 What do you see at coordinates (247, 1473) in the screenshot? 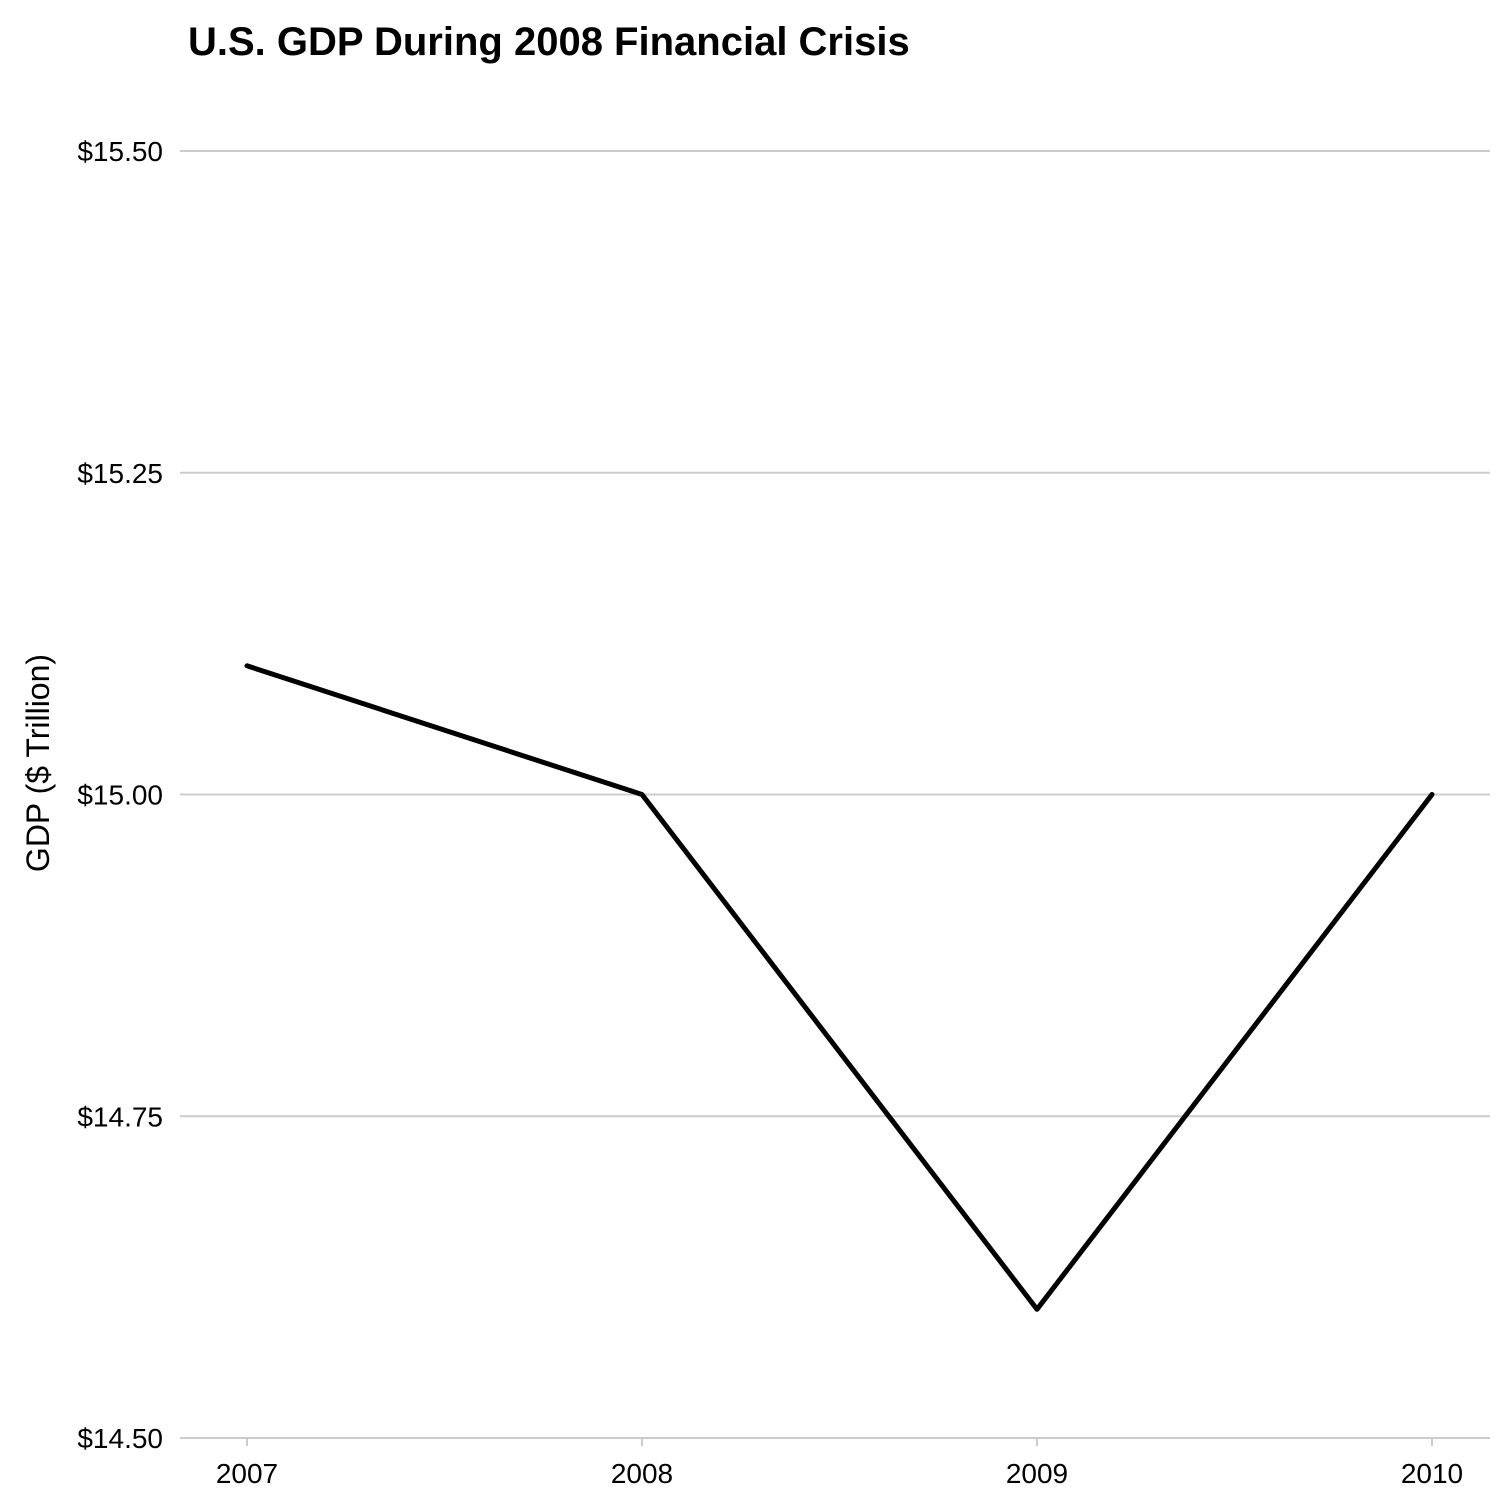
I see `x-tick-label: 2007` at bounding box center [247, 1473].